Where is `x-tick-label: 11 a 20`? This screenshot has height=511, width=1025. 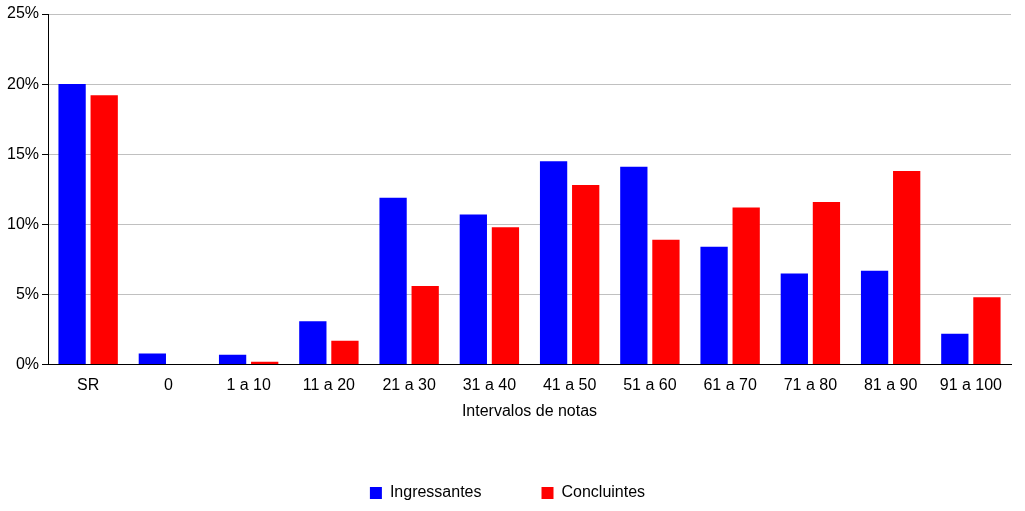
x-tick-label: 11 a 20 is located at coordinates (329, 384).